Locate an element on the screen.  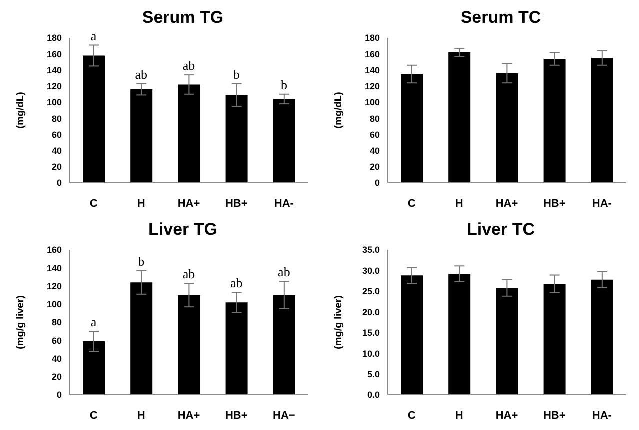
chart-title: Liver TC is located at coordinates (501, 230).